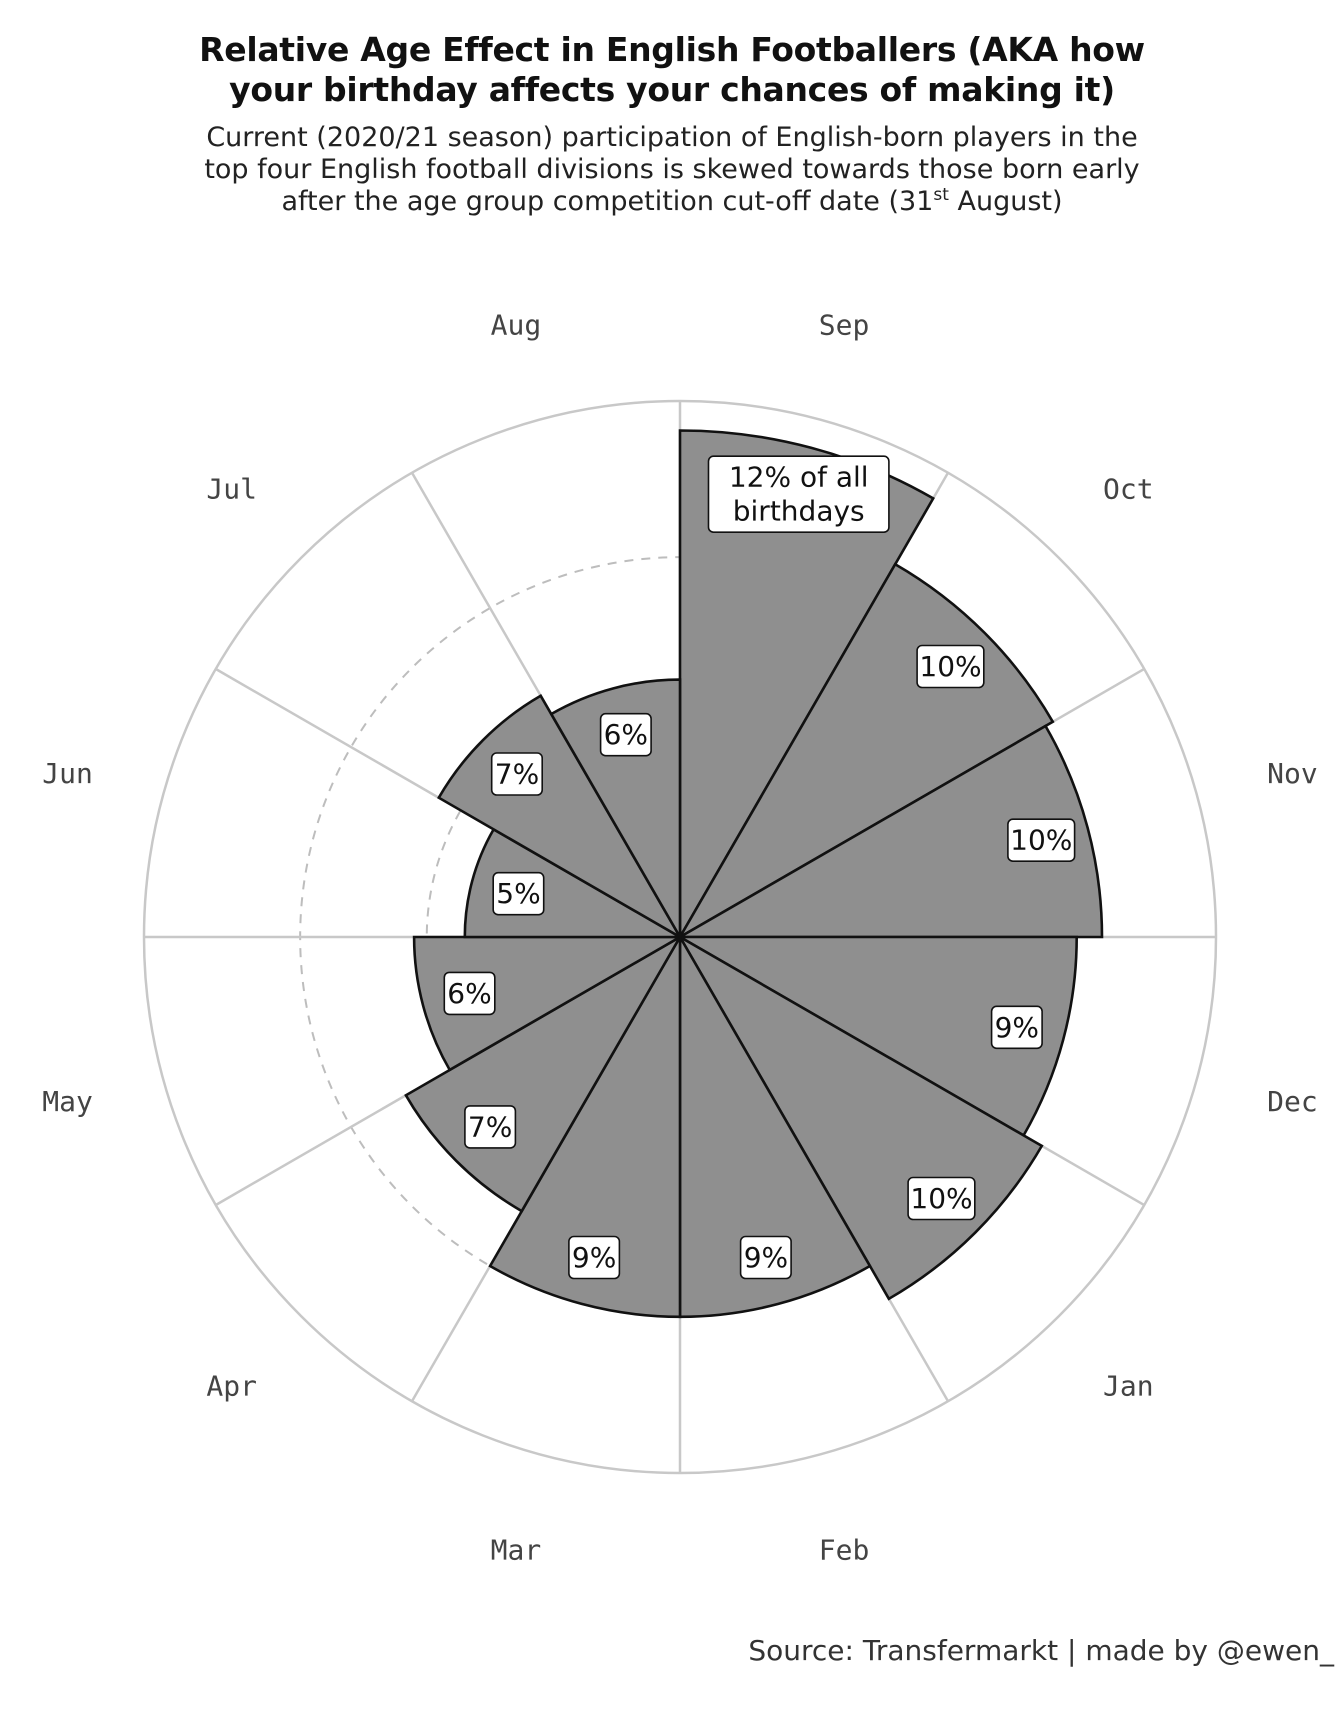  I want to click on axis-label-may: May, so click(67, 1101).